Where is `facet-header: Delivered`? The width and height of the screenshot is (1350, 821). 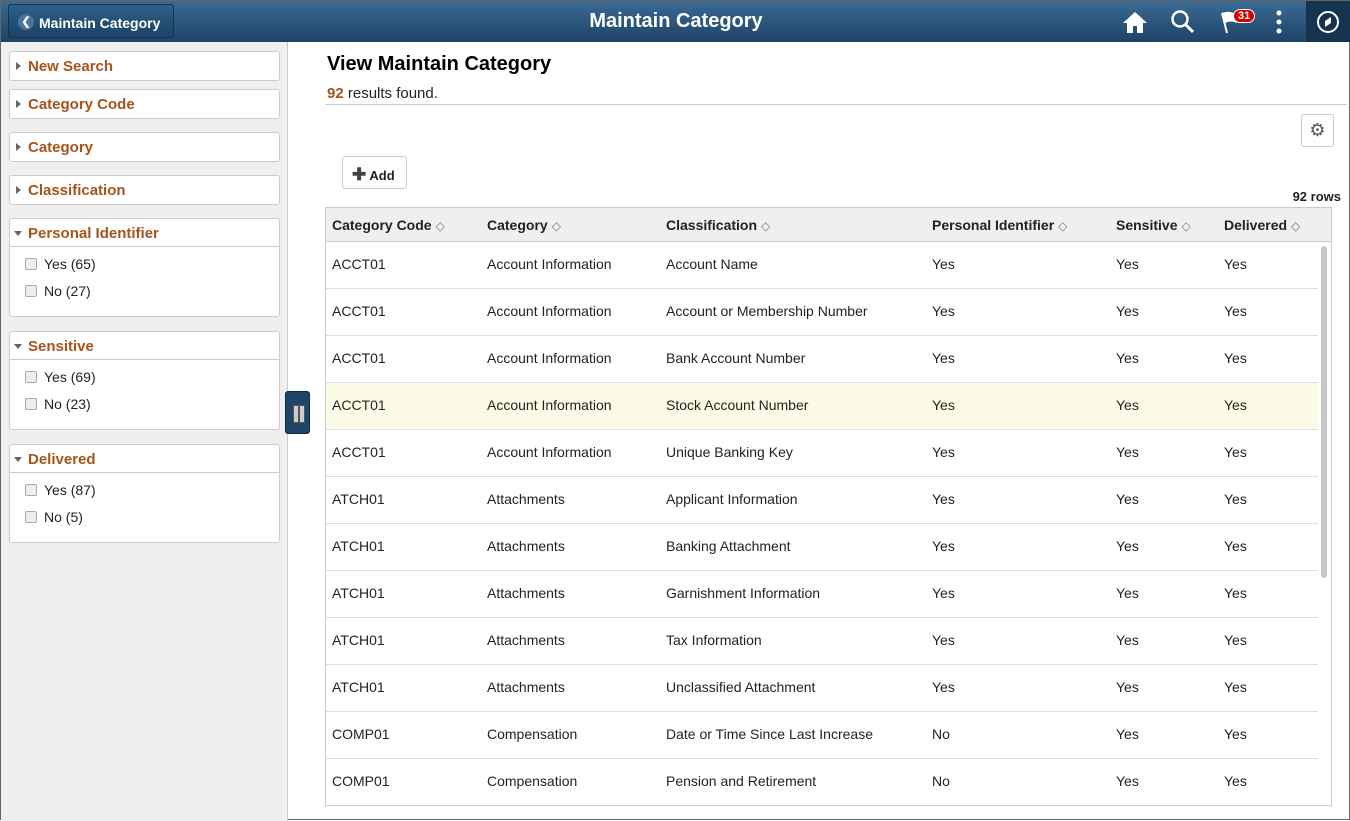
facet-header: Delivered is located at coordinates (144, 459).